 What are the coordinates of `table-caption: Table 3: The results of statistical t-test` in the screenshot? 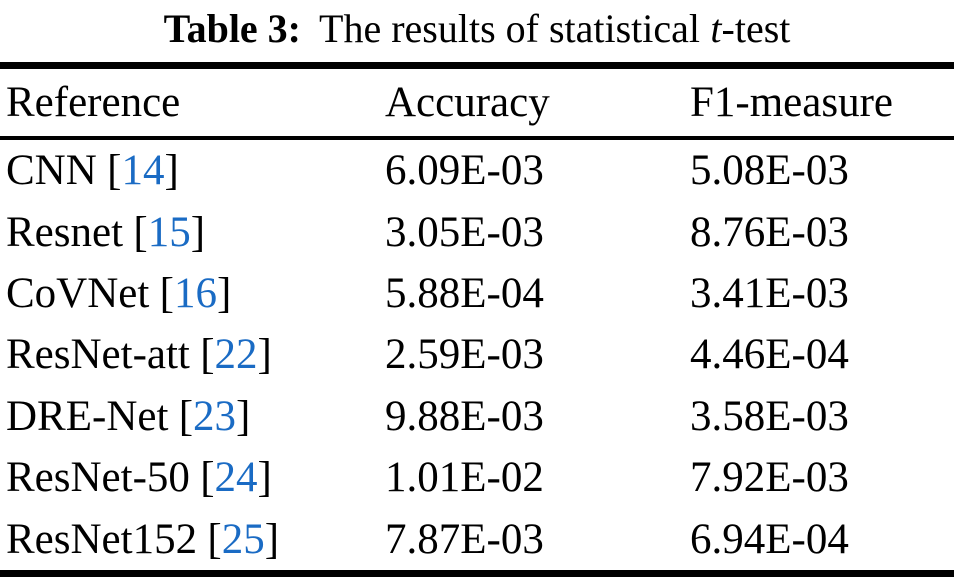 It's located at (477, 31).